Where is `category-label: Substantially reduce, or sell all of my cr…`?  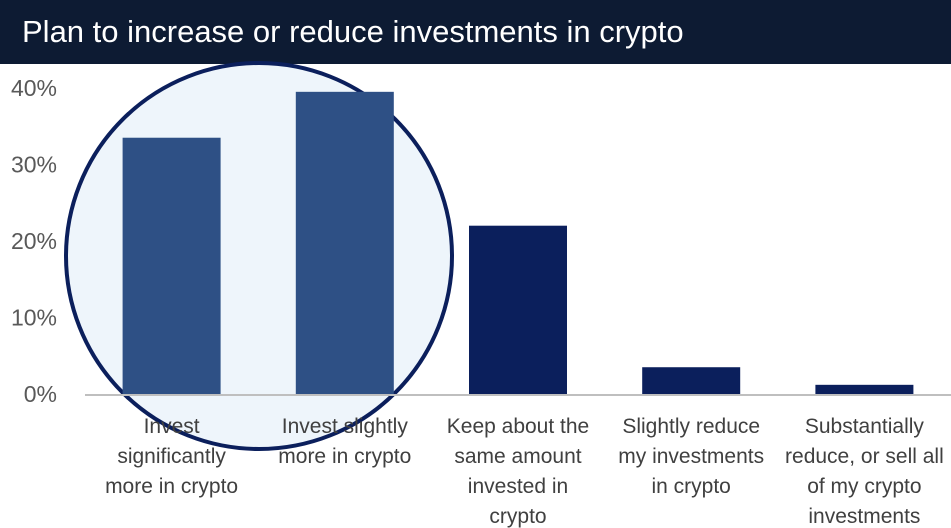
category-label: Substantially reduce, or sell all of my cr… is located at coordinates (864, 471).